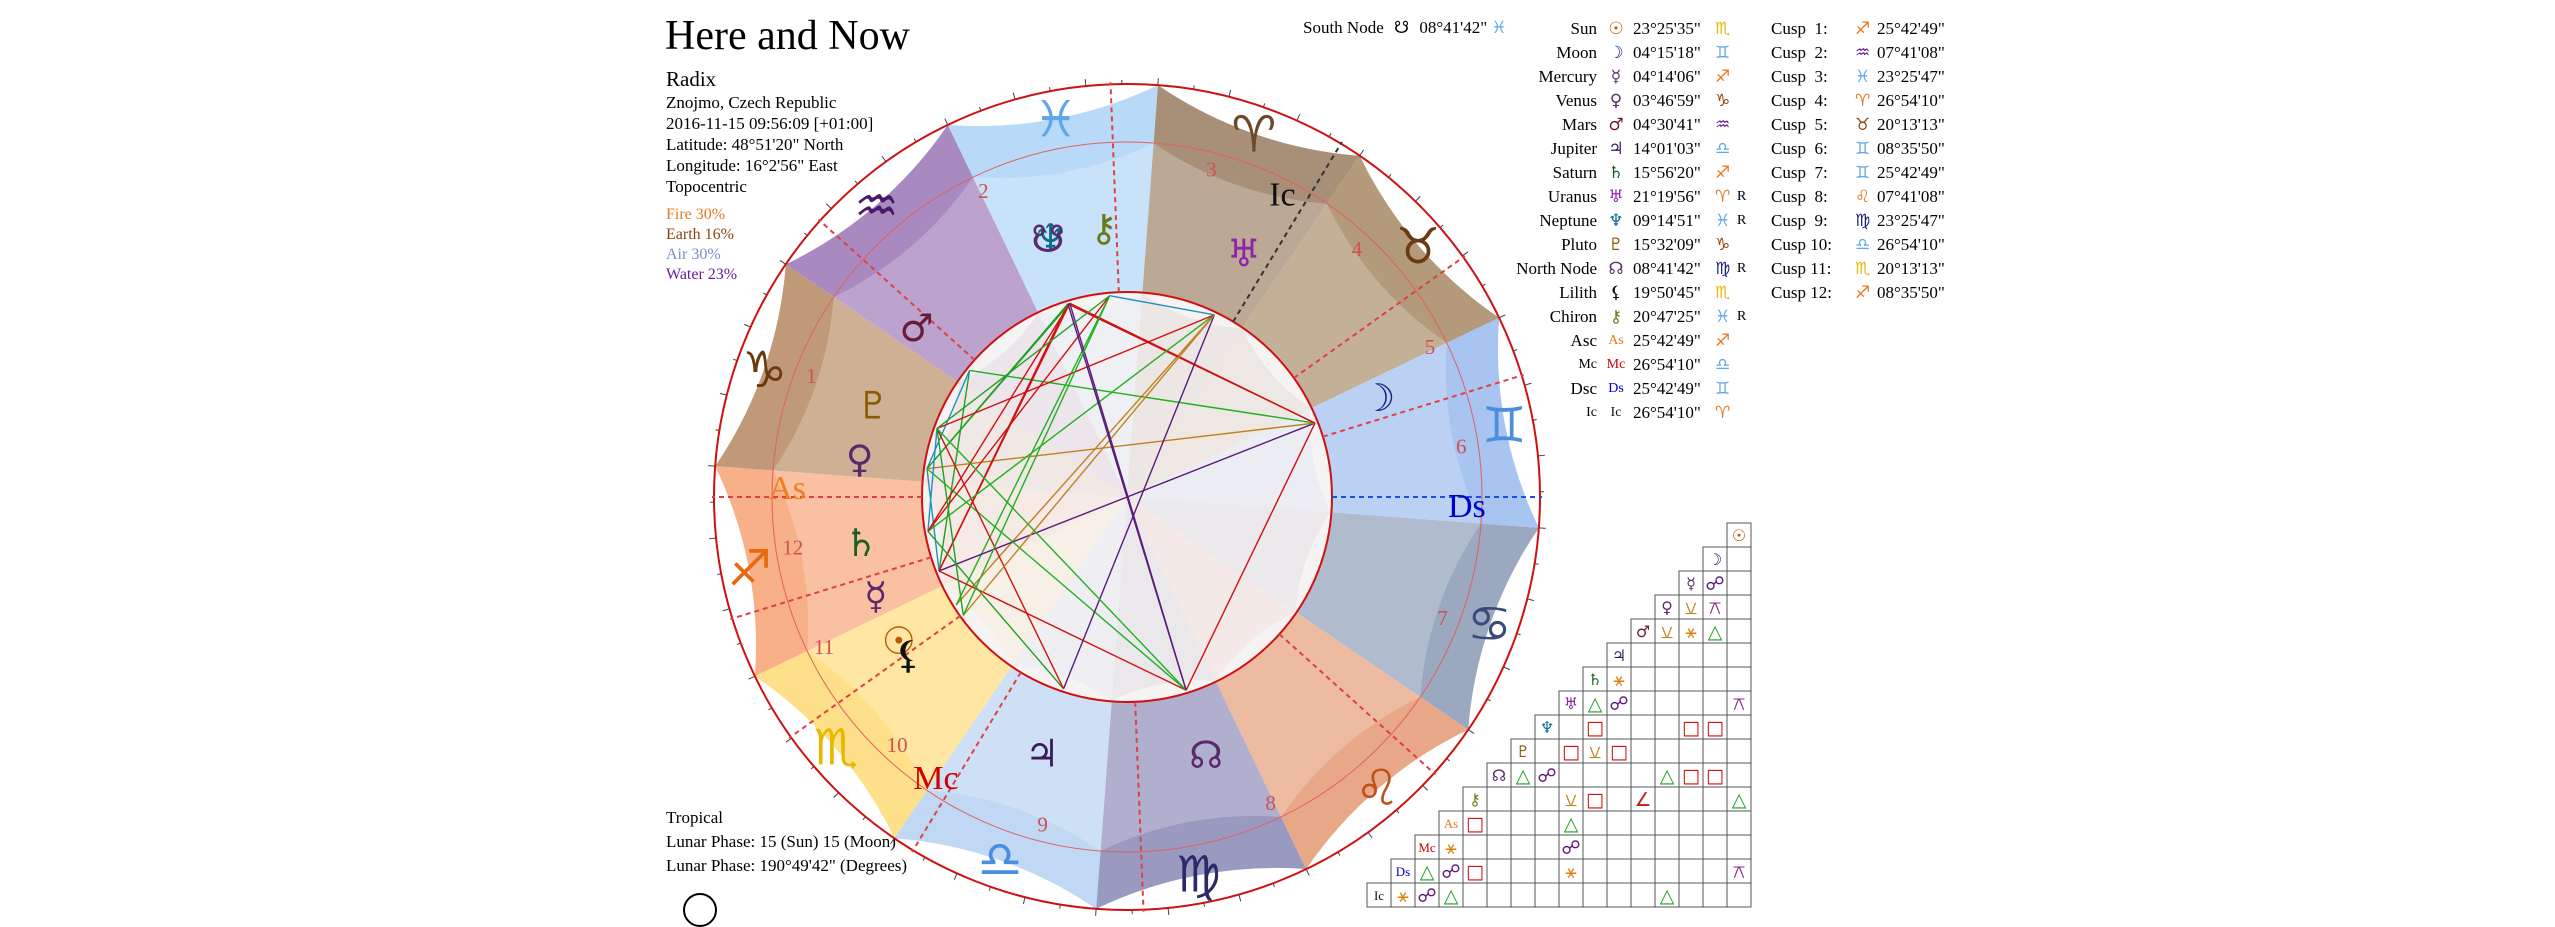  I want to click on aspect-grid-label: ♃, so click(1619, 655).